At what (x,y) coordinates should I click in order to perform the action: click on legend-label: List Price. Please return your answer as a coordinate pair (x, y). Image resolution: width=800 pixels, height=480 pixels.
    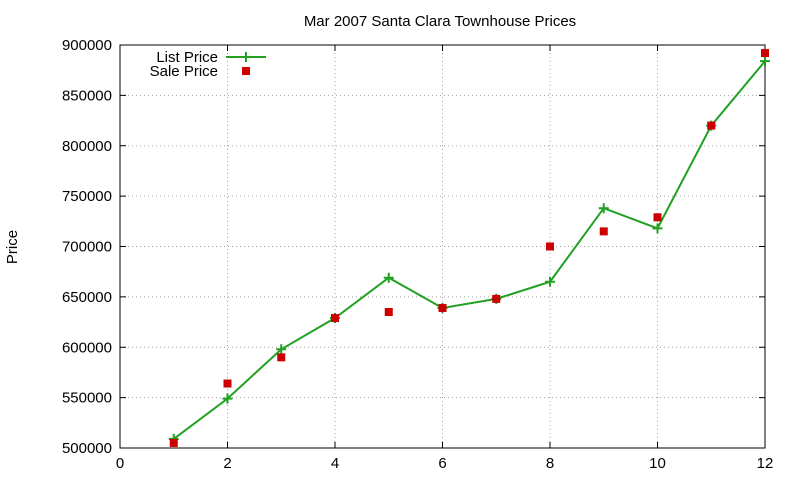
    Looking at the image, I should click on (187, 57).